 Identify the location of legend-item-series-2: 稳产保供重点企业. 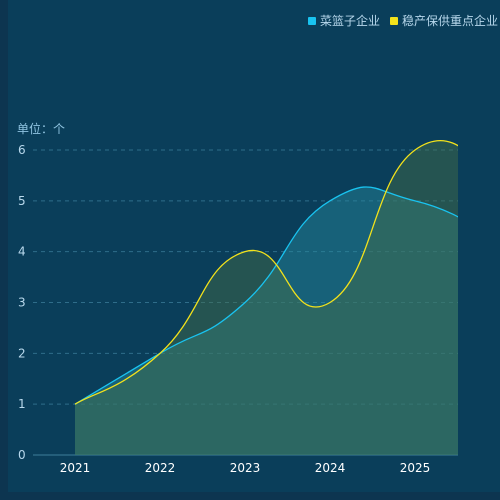
(444, 20).